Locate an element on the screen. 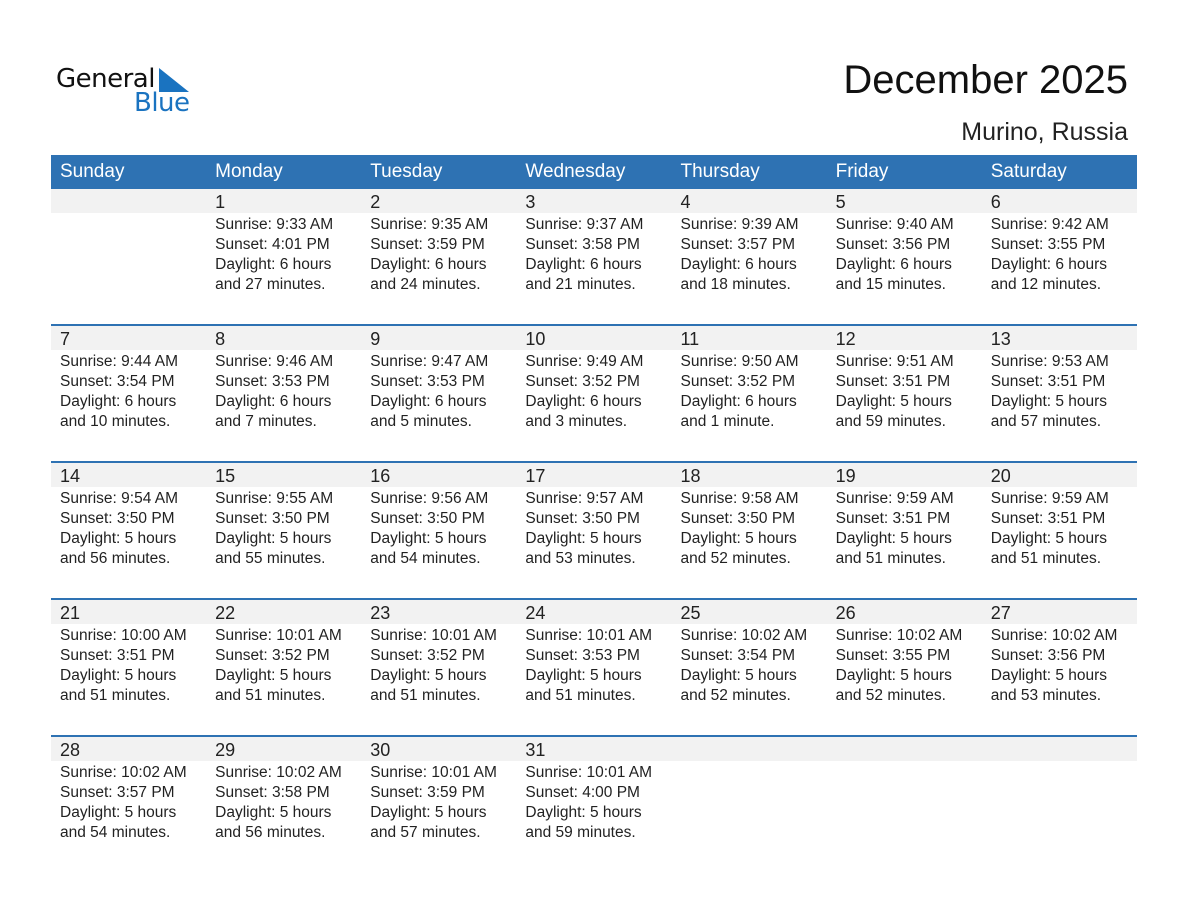  day-number: 30 is located at coordinates (380, 750).